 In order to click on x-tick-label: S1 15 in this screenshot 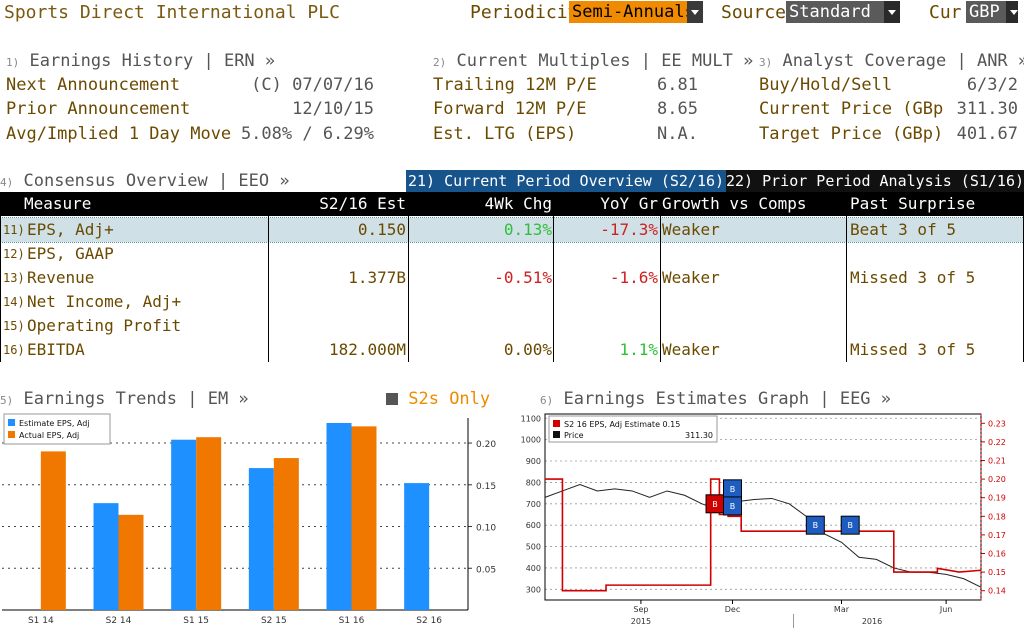, I will do `click(196, 621)`.